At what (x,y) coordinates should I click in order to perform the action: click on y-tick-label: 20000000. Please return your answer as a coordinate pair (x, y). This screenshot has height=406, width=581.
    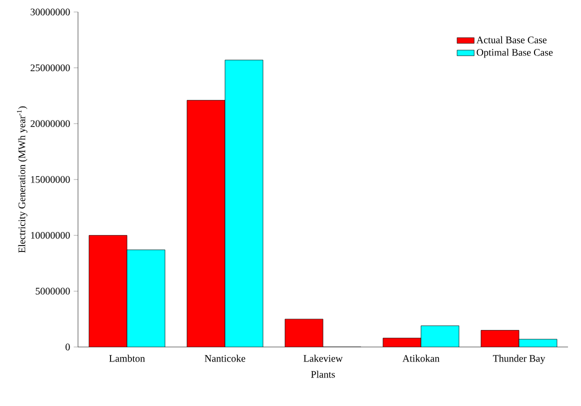
    Looking at the image, I should click on (50, 124).